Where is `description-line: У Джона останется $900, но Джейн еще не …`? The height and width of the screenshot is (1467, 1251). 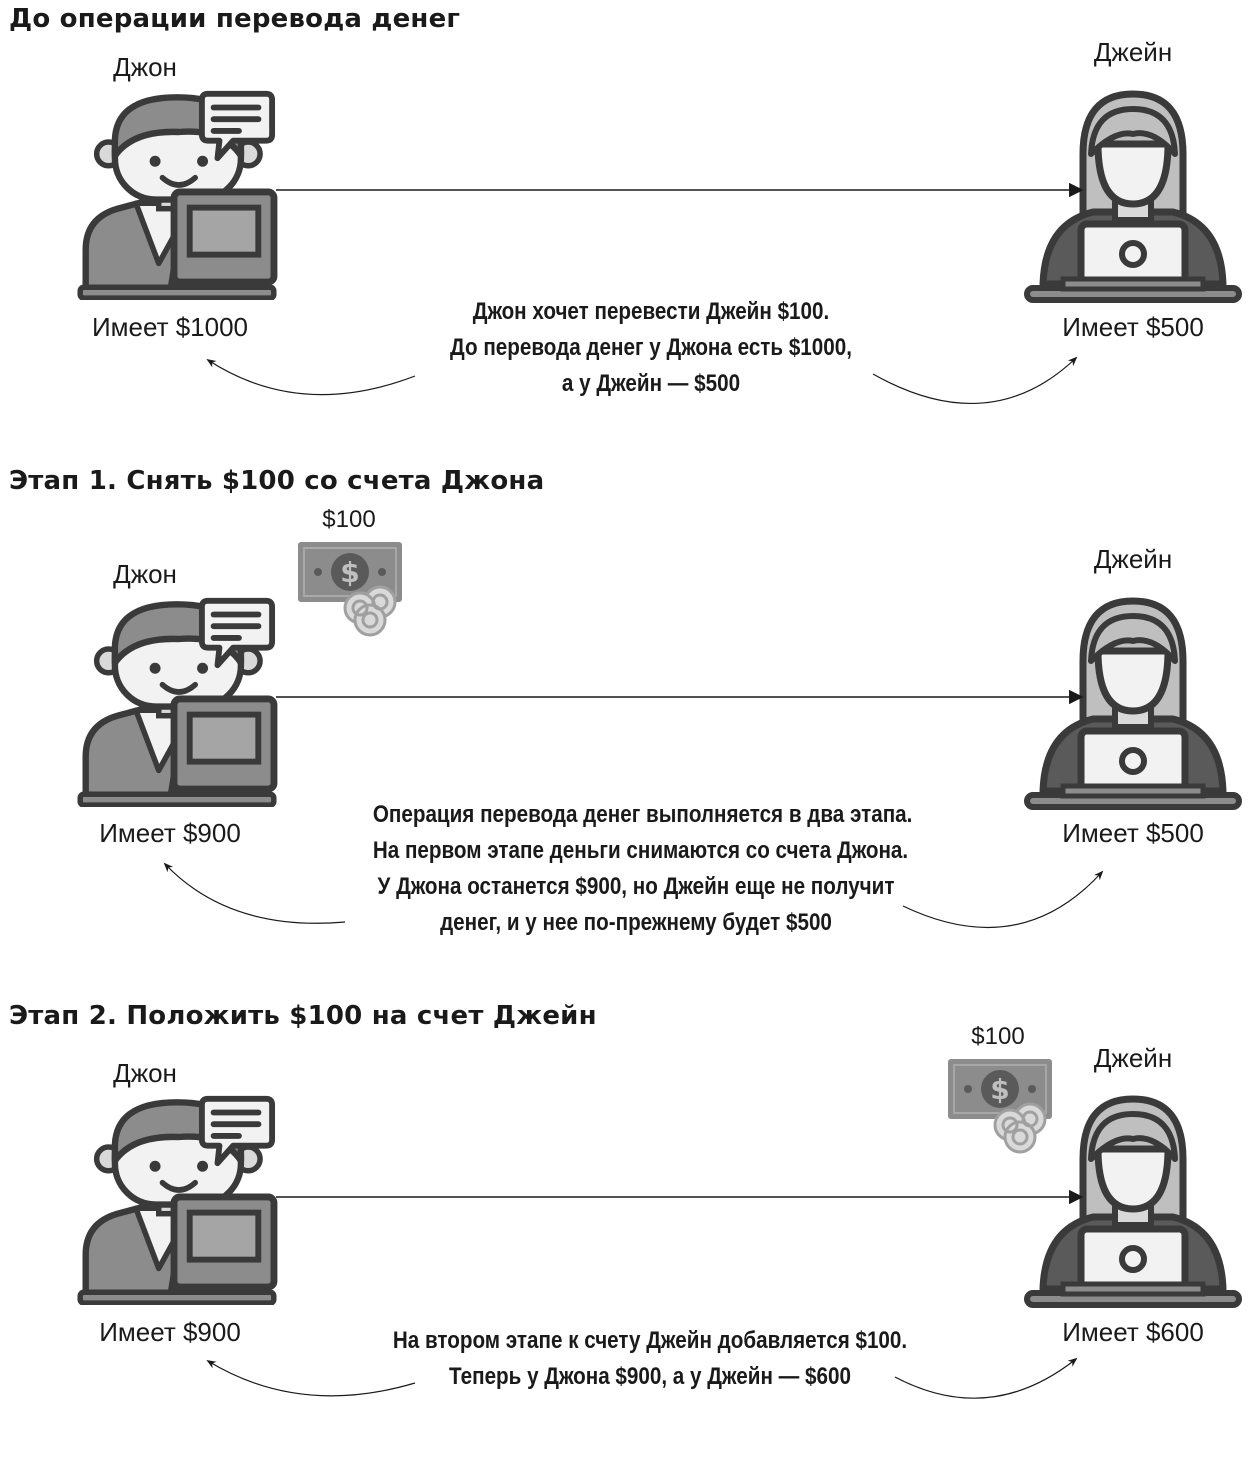 description-line: У Джона останется $900, но Джейн еще не … is located at coordinates (636, 886).